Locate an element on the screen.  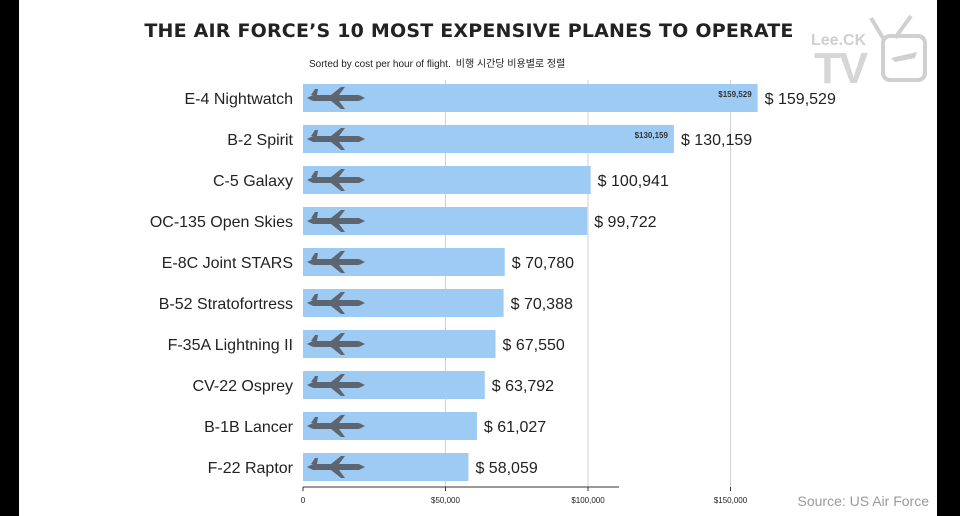
tv-antenna-icon is located at coordinates (898, 48).